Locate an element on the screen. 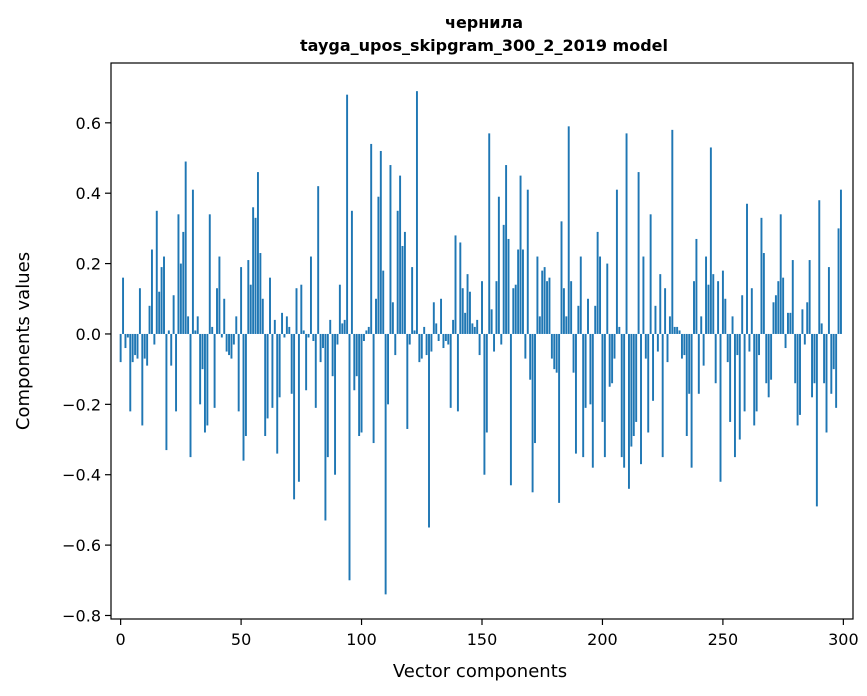 The width and height of the screenshot is (867, 696). x-tick-label: 0 is located at coordinates (121, 639).